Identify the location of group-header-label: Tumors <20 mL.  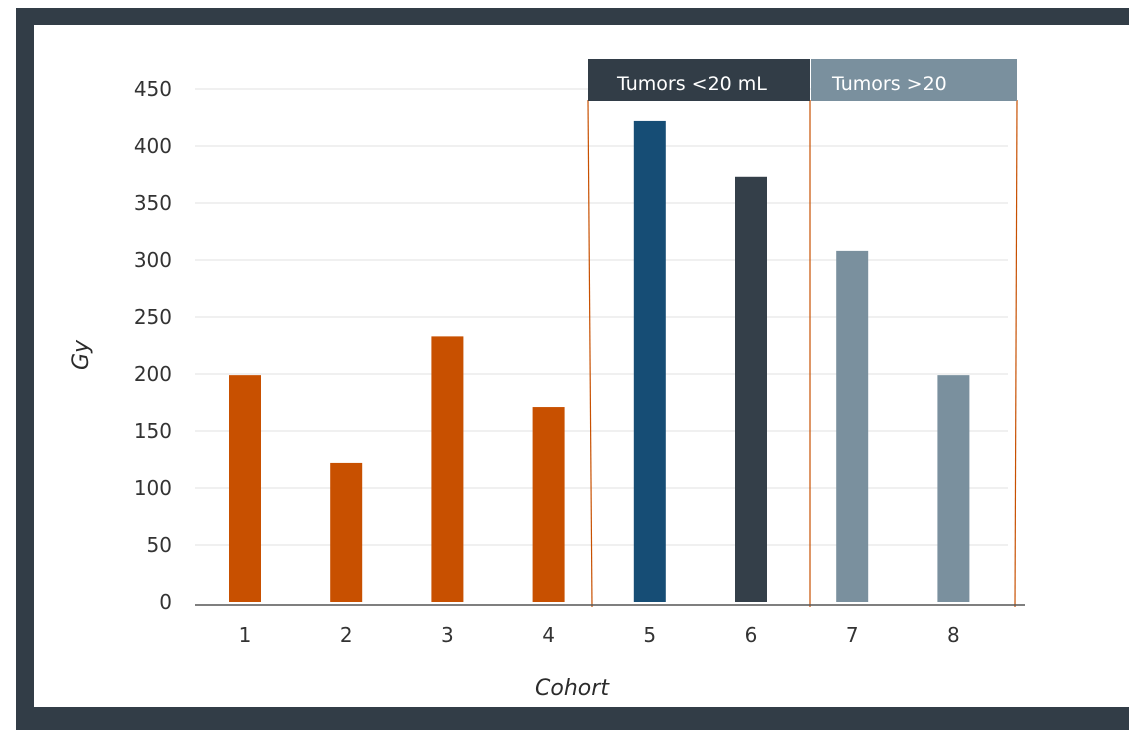
(691, 84).